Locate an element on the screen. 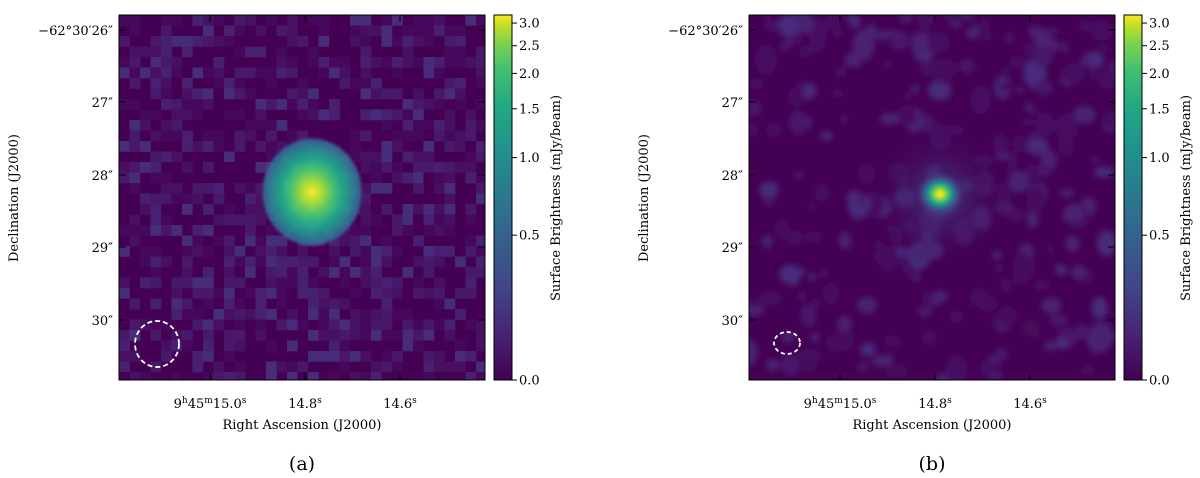  beam-b is located at coordinates (787, 343).